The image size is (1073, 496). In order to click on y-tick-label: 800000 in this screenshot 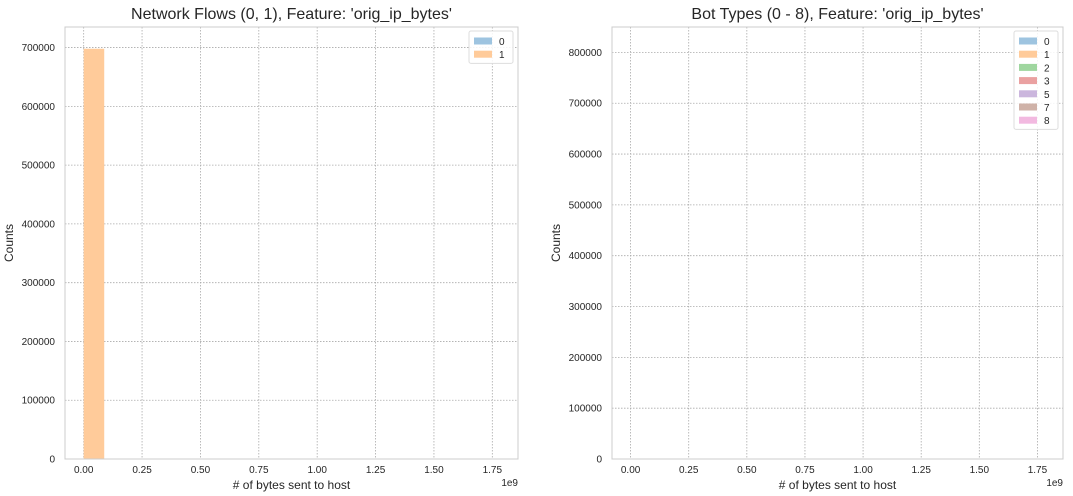, I will do `click(586, 53)`.